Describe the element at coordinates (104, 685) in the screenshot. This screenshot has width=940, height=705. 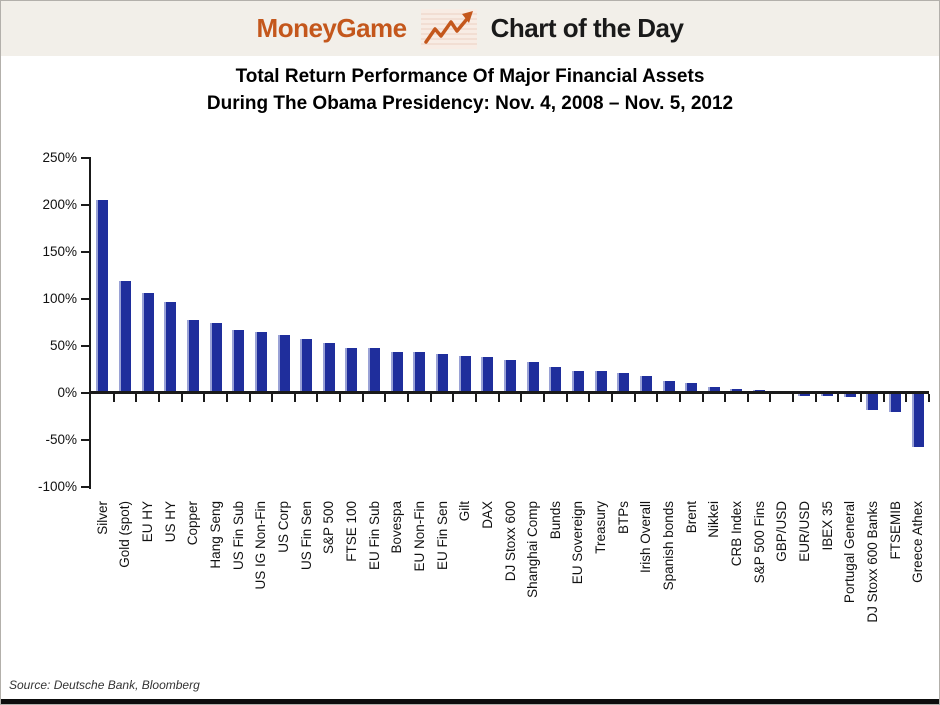
I see `source-note: Source: Deutsche Bank, Bloomberg` at that location.